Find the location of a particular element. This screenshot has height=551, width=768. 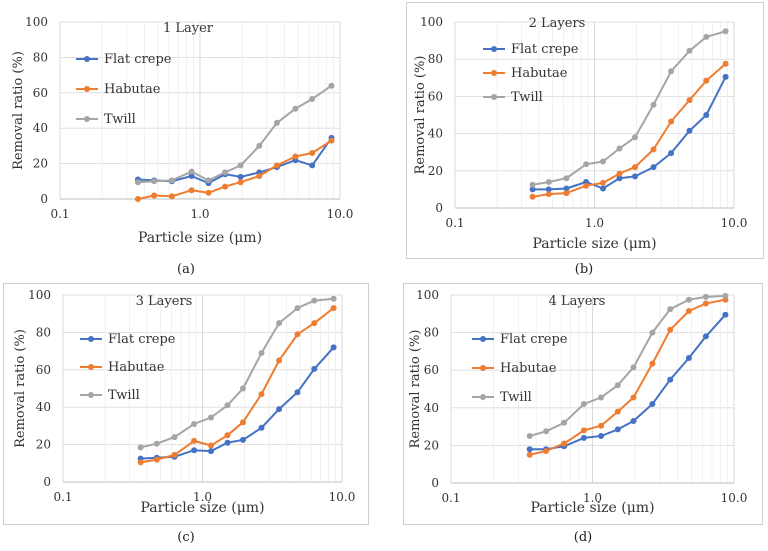

legend-label-twill: Twill is located at coordinates (124, 395).